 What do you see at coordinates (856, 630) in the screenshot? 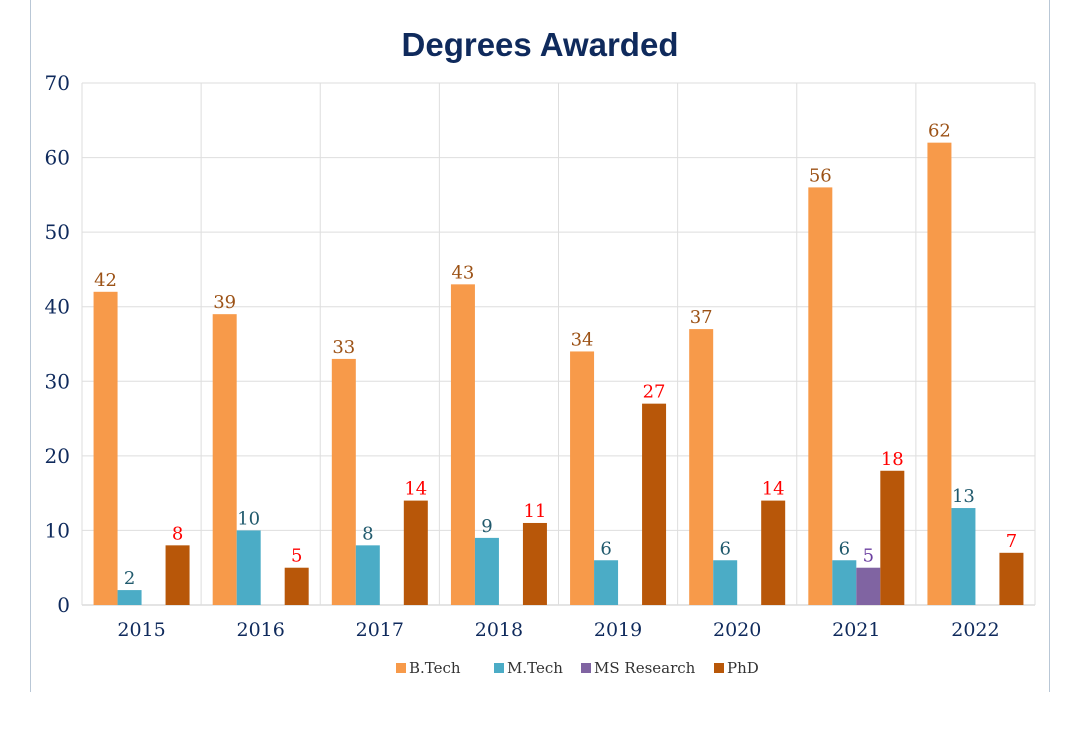
I see `x-tick-label: 2021` at bounding box center [856, 630].